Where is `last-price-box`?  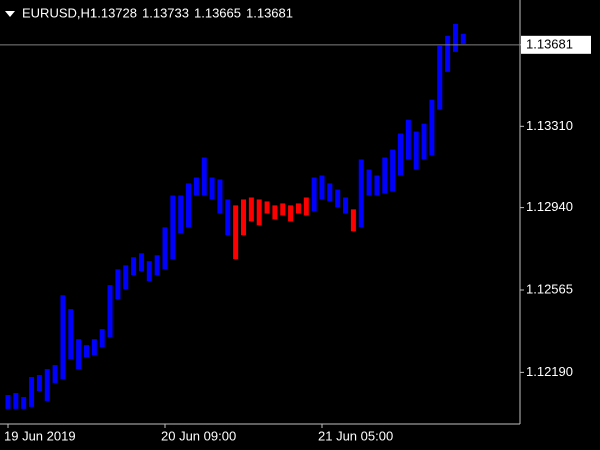
last-price-box is located at coordinates (556, 44).